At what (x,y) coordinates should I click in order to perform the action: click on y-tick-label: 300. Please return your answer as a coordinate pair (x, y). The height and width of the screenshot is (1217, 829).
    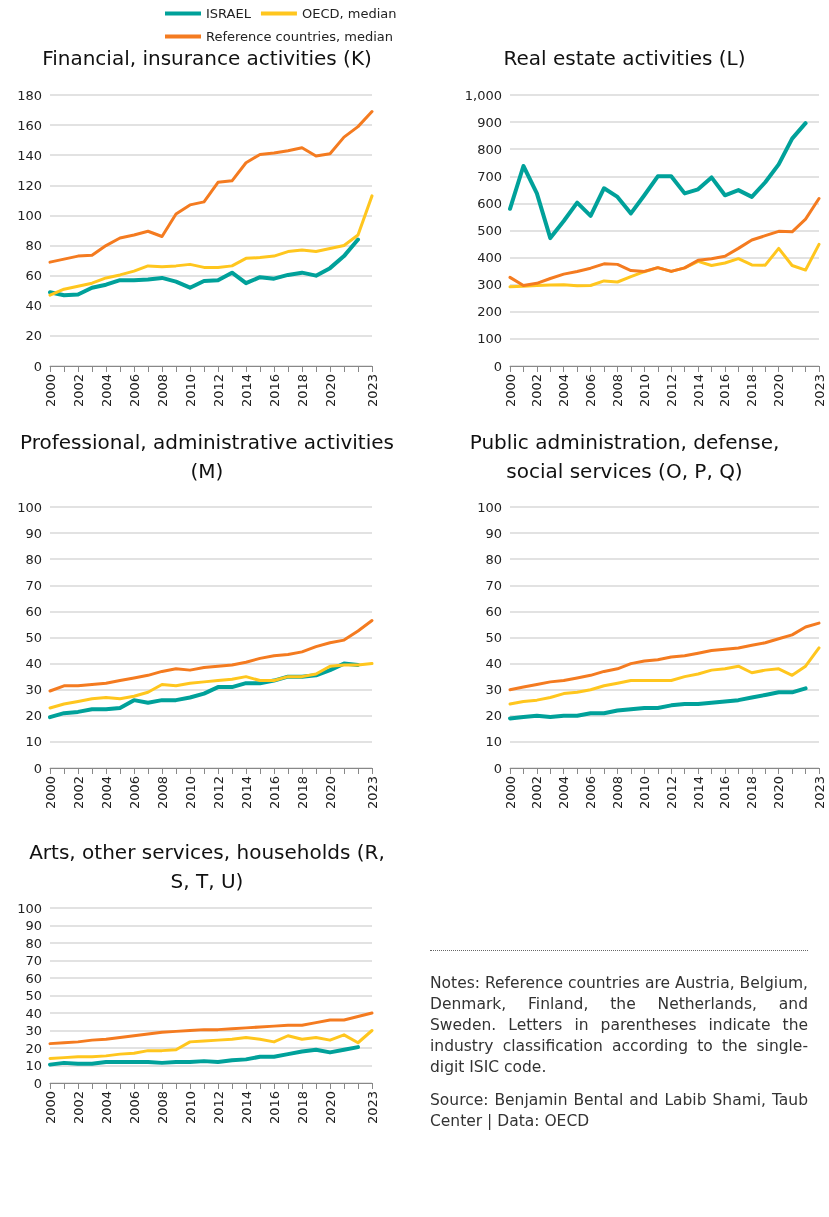
    Looking at the image, I should click on (489, 285).